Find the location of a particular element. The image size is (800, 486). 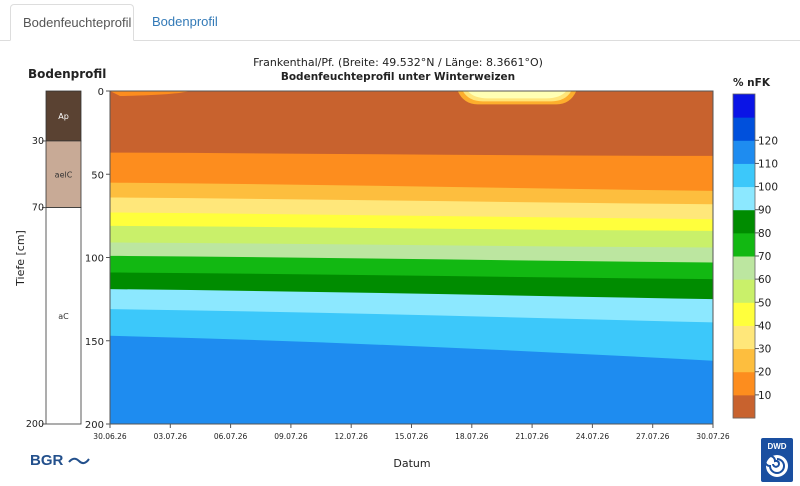

legend-tick-label: 60 is located at coordinates (764, 280).